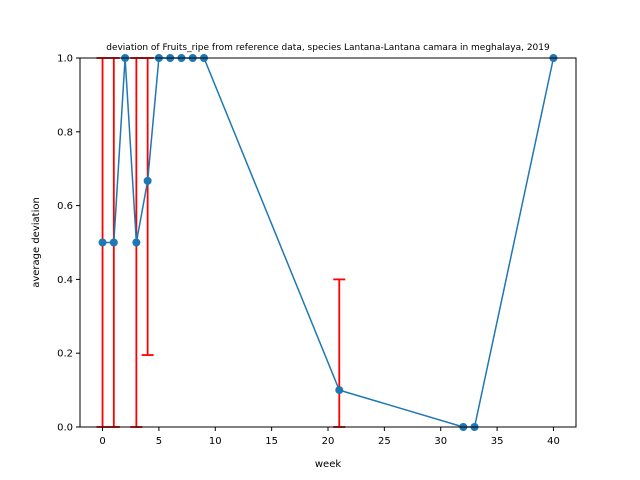 Image resolution: width=640 pixels, height=480 pixels. Describe the element at coordinates (102, 441) in the screenshot. I see `x-tick-label: 0` at that location.